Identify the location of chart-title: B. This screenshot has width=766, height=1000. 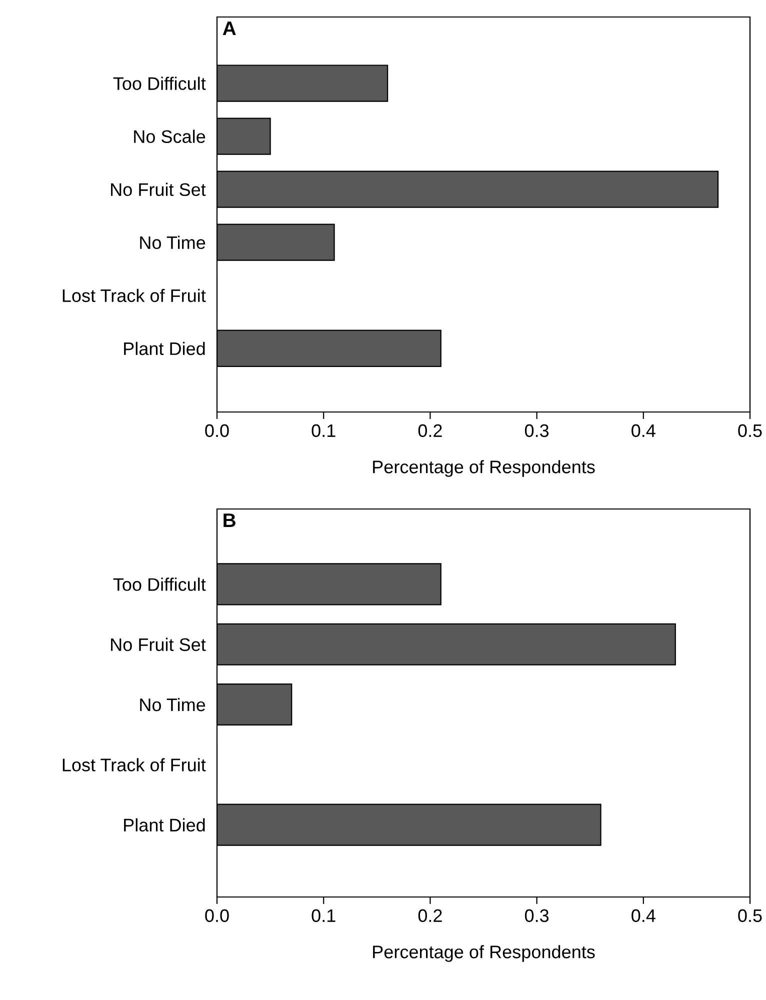
(230, 520).